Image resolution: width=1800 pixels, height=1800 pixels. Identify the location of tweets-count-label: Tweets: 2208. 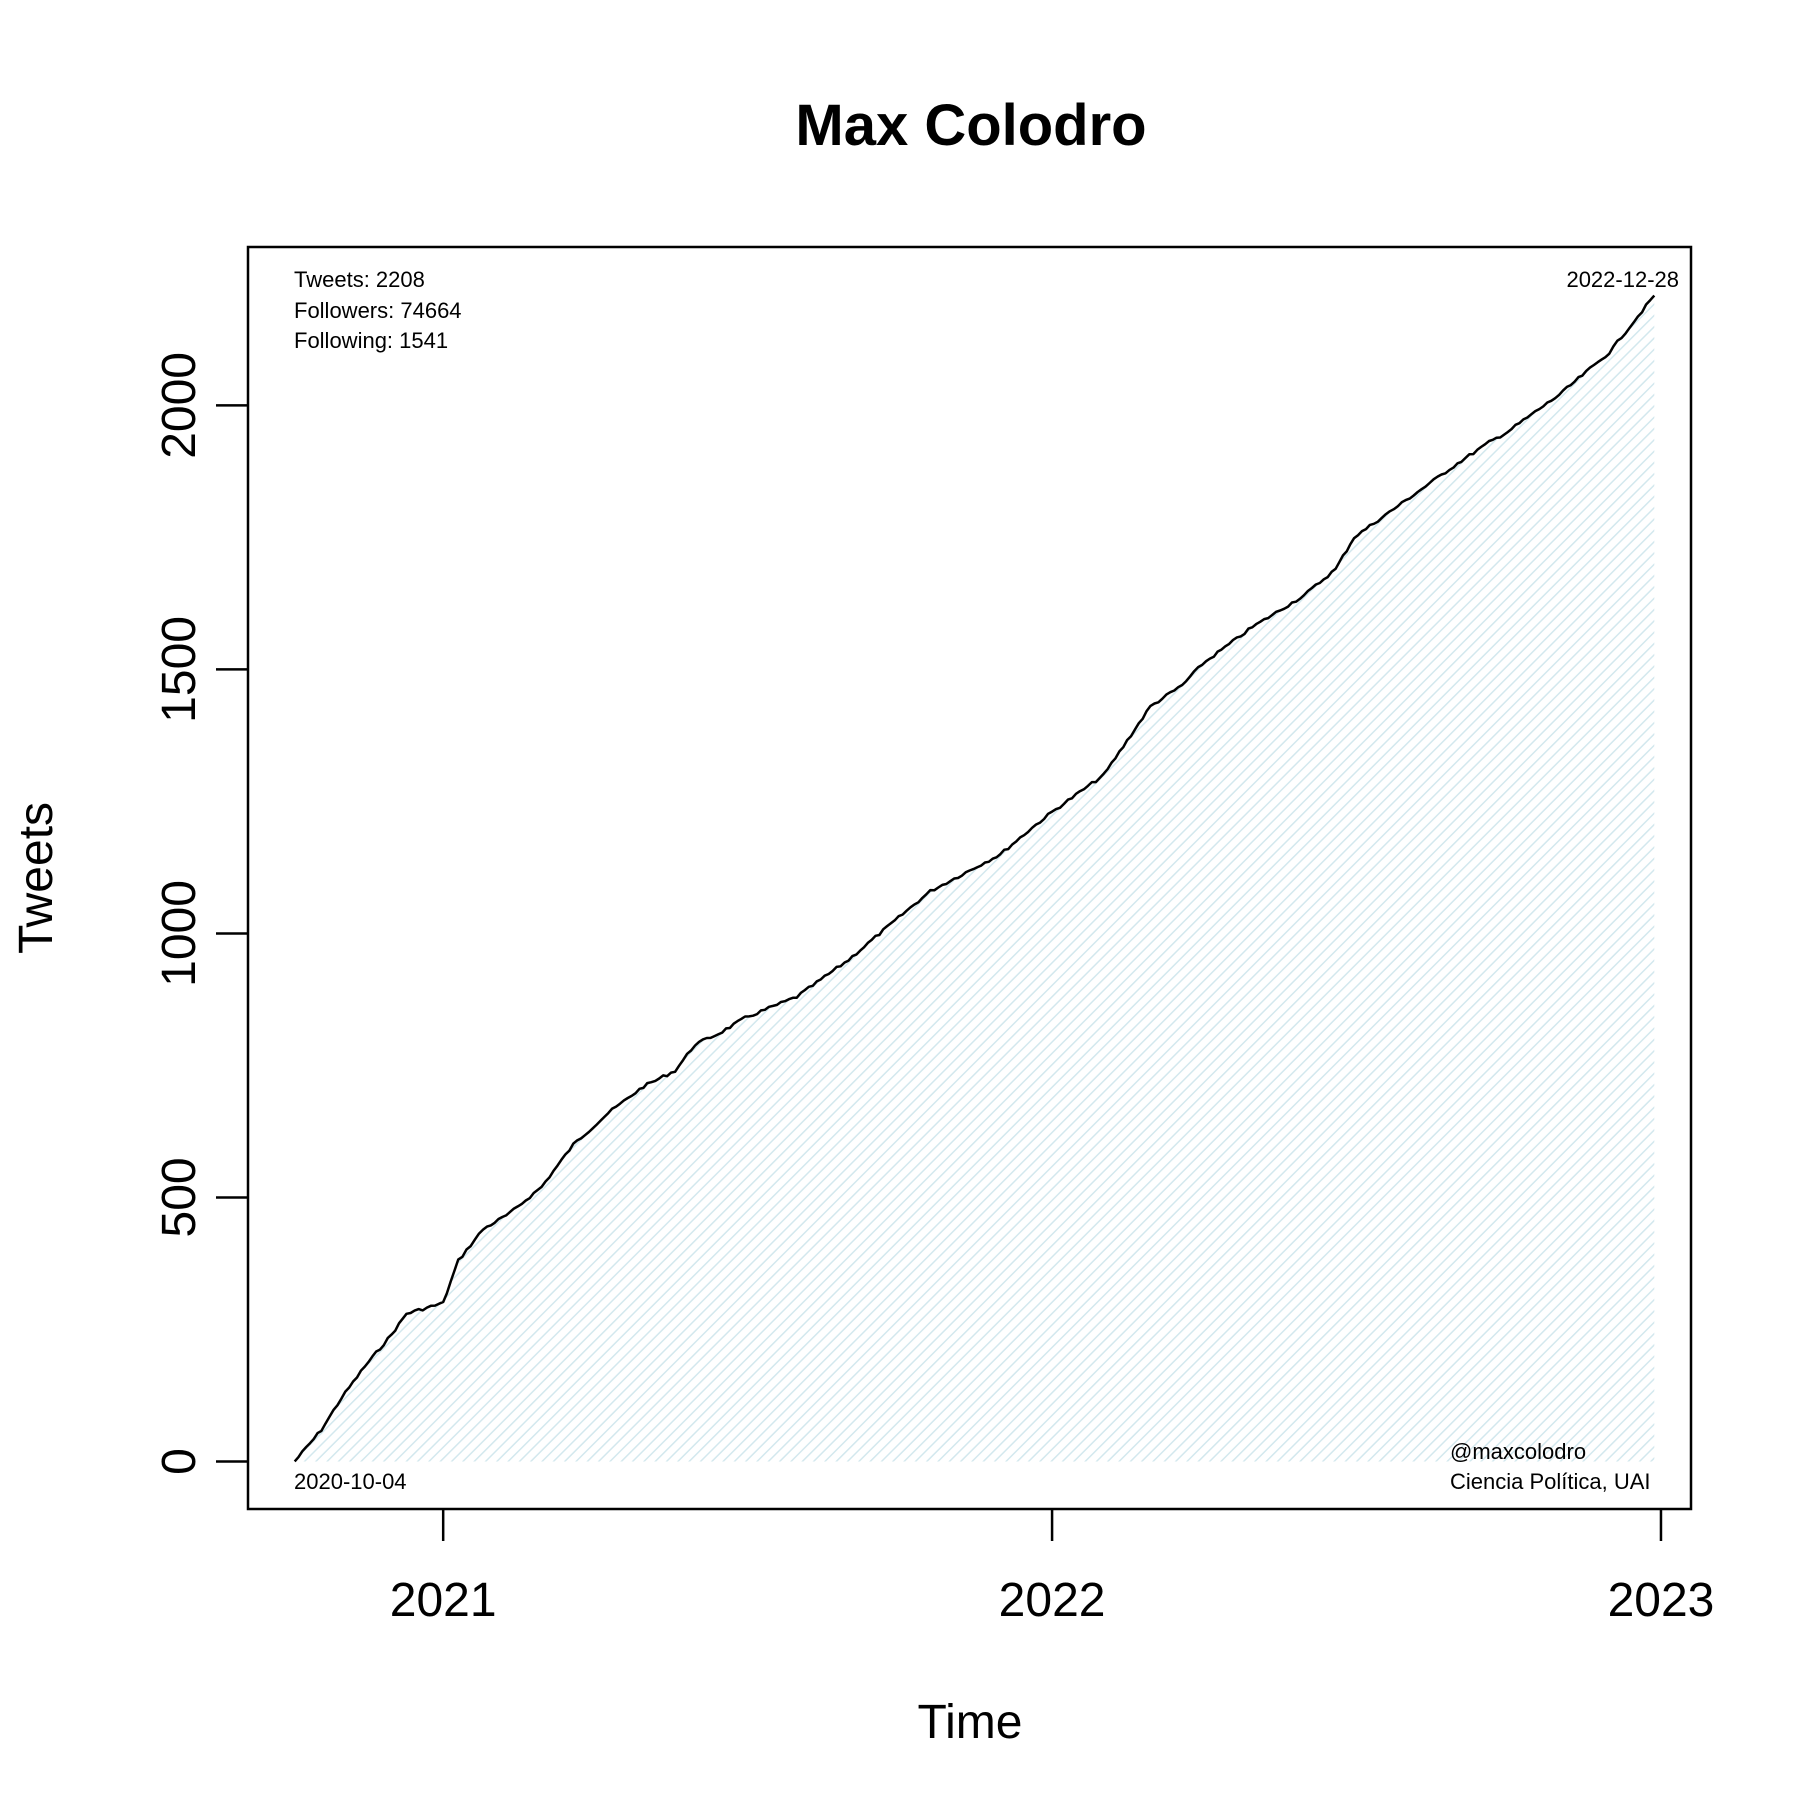
(359, 279).